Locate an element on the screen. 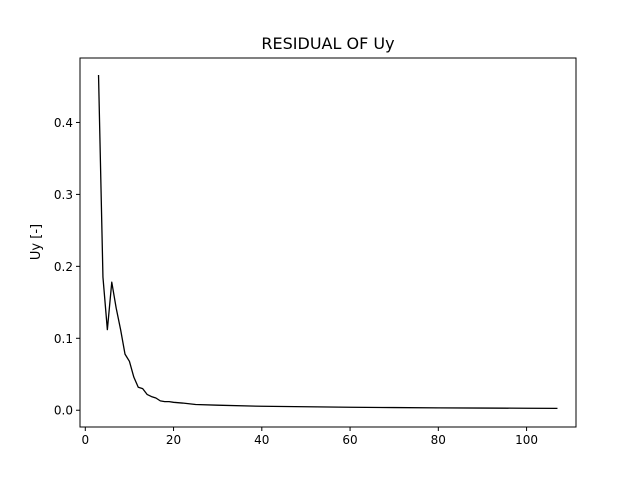  y-axis-ticks: 0.0 0.1 0.2 0.3 0.4 is located at coordinates (67, 267).